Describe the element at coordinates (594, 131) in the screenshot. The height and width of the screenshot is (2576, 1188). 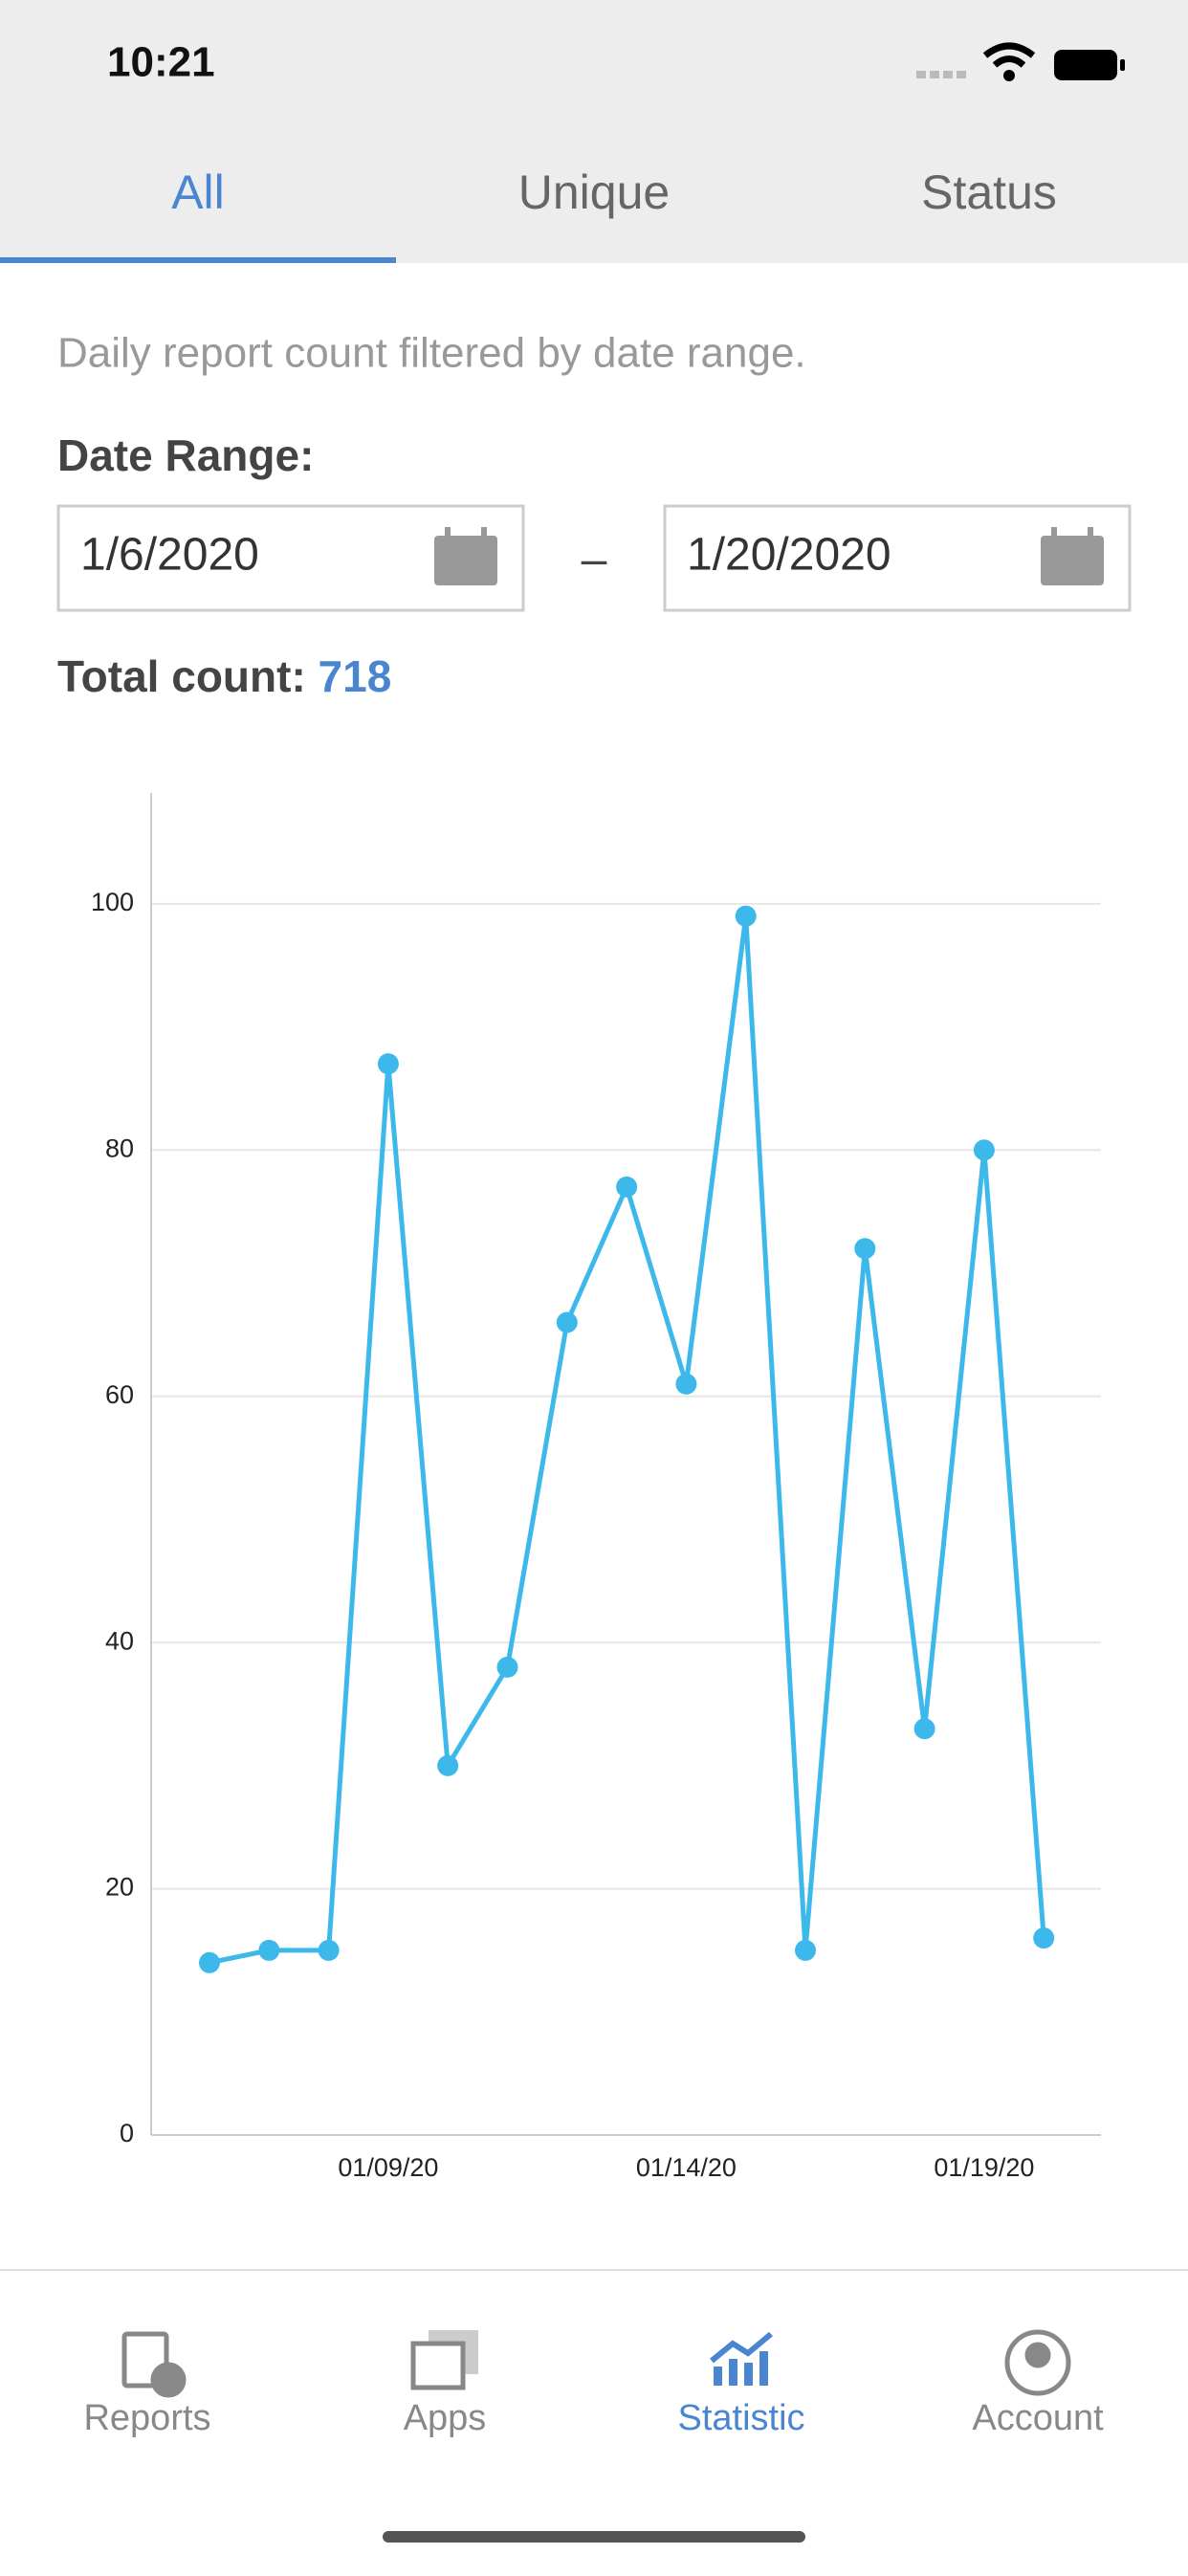
I see `header-bg` at that location.